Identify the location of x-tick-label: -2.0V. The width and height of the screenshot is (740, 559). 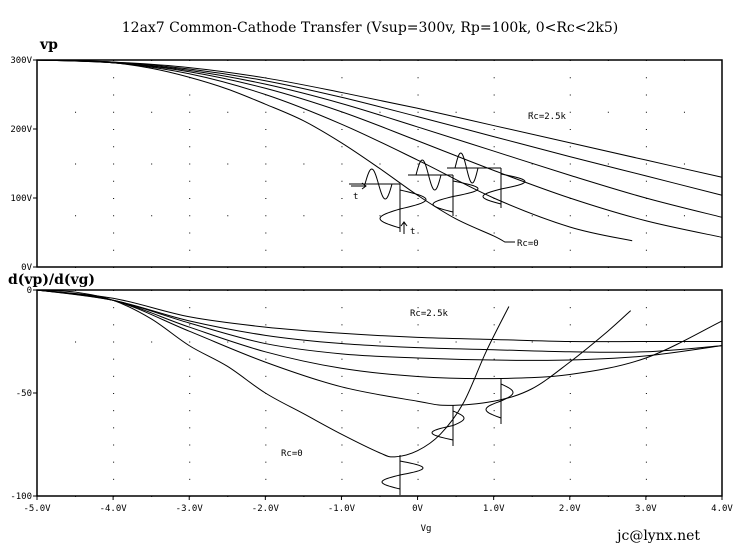
(266, 509).